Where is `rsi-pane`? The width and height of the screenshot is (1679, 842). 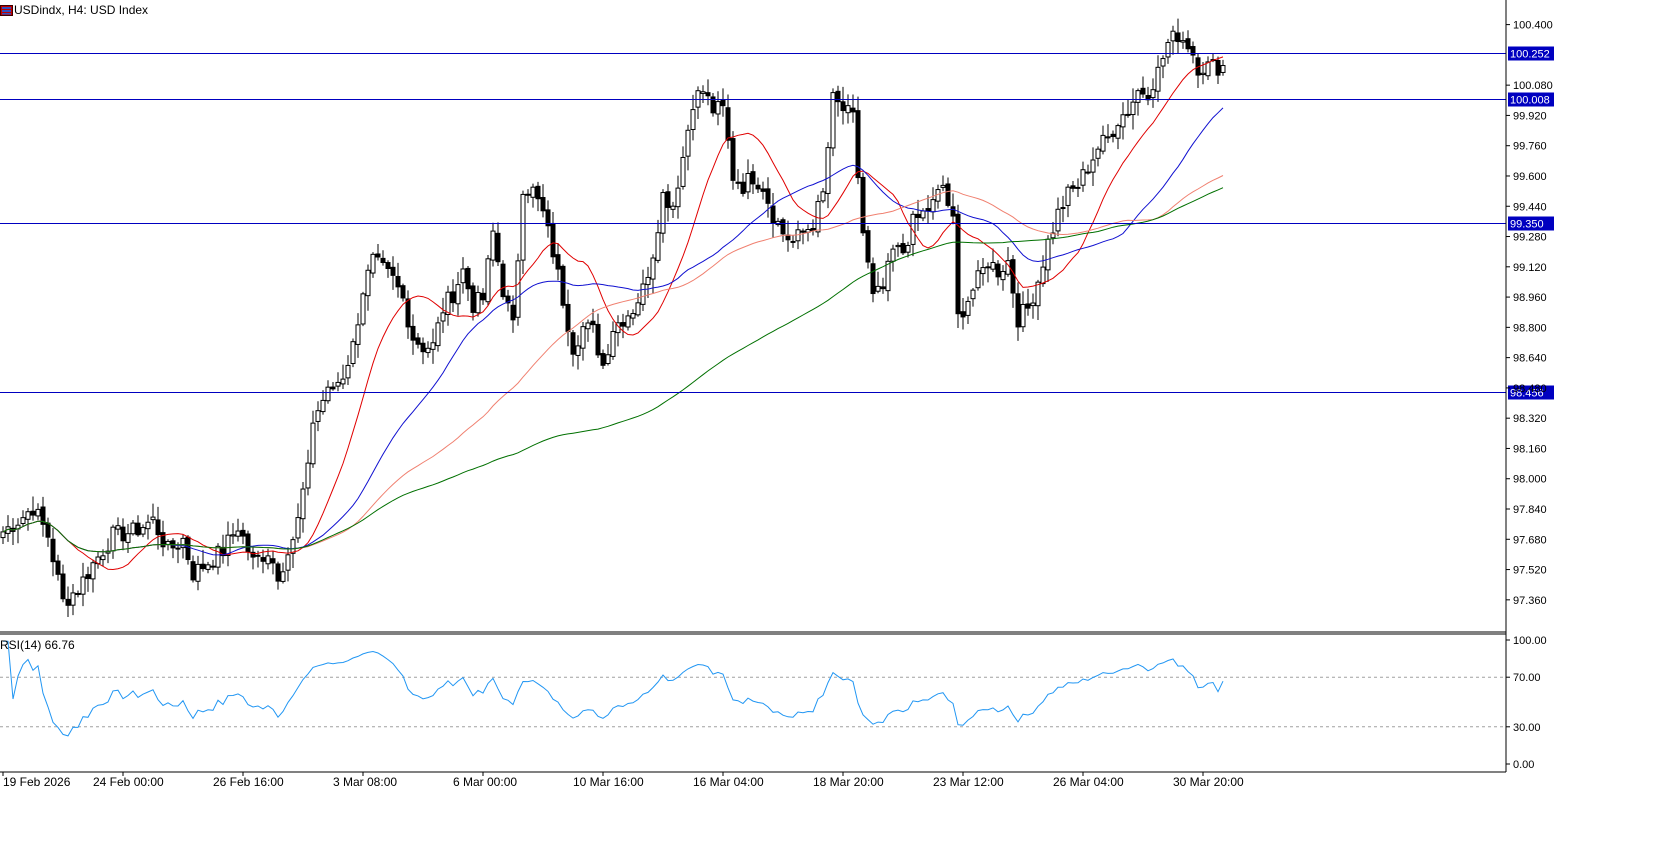 rsi-pane is located at coordinates (753, 688).